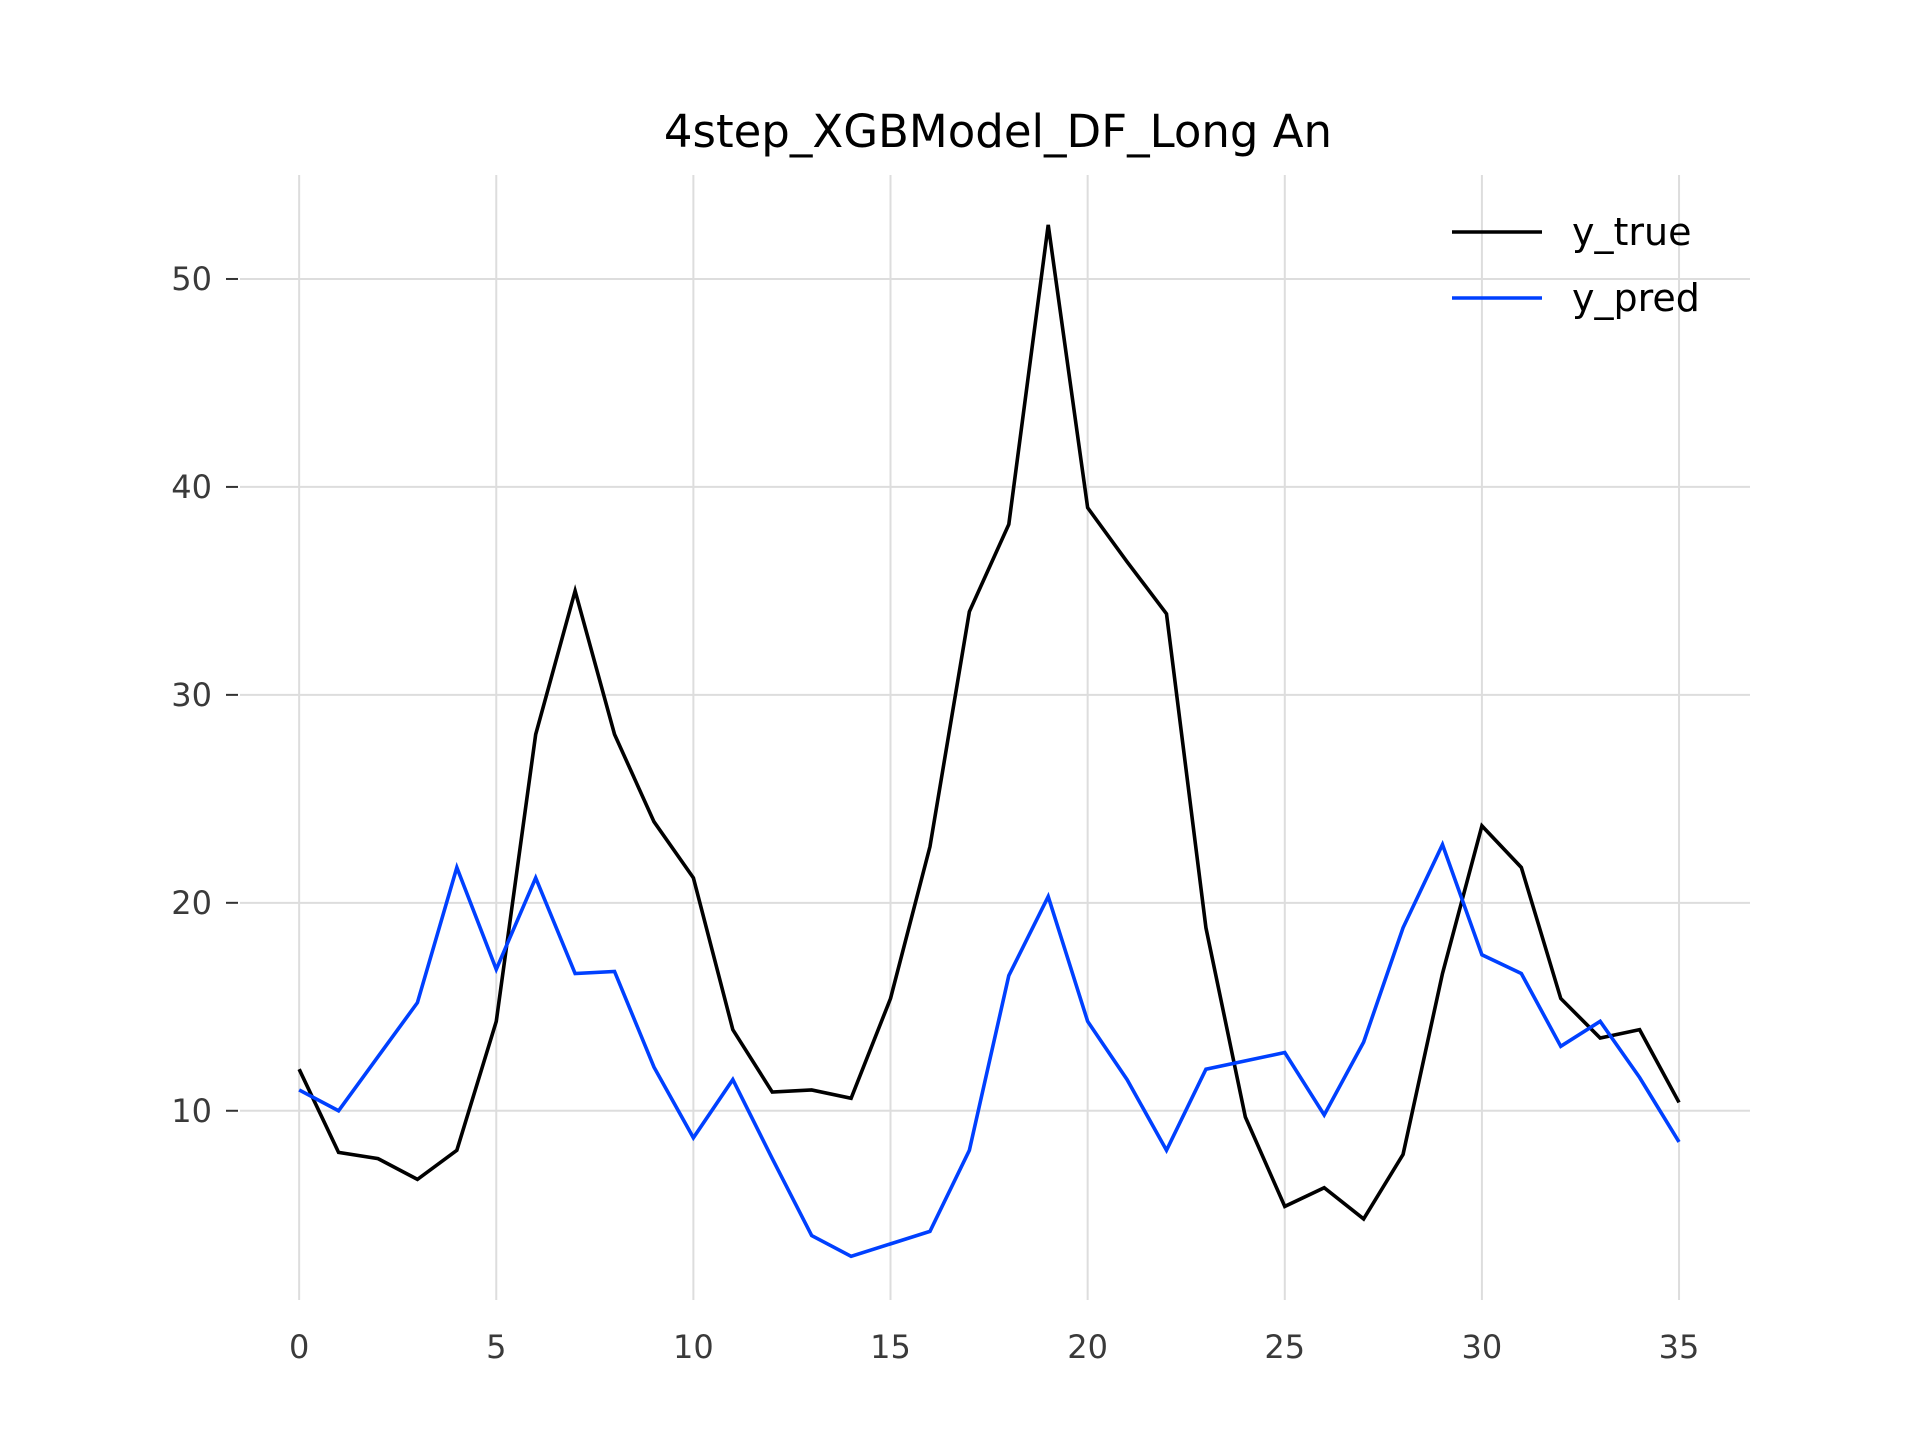  What do you see at coordinates (1482, 1347) in the screenshot?
I see `x-tick-label: 30` at bounding box center [1482, 1347].